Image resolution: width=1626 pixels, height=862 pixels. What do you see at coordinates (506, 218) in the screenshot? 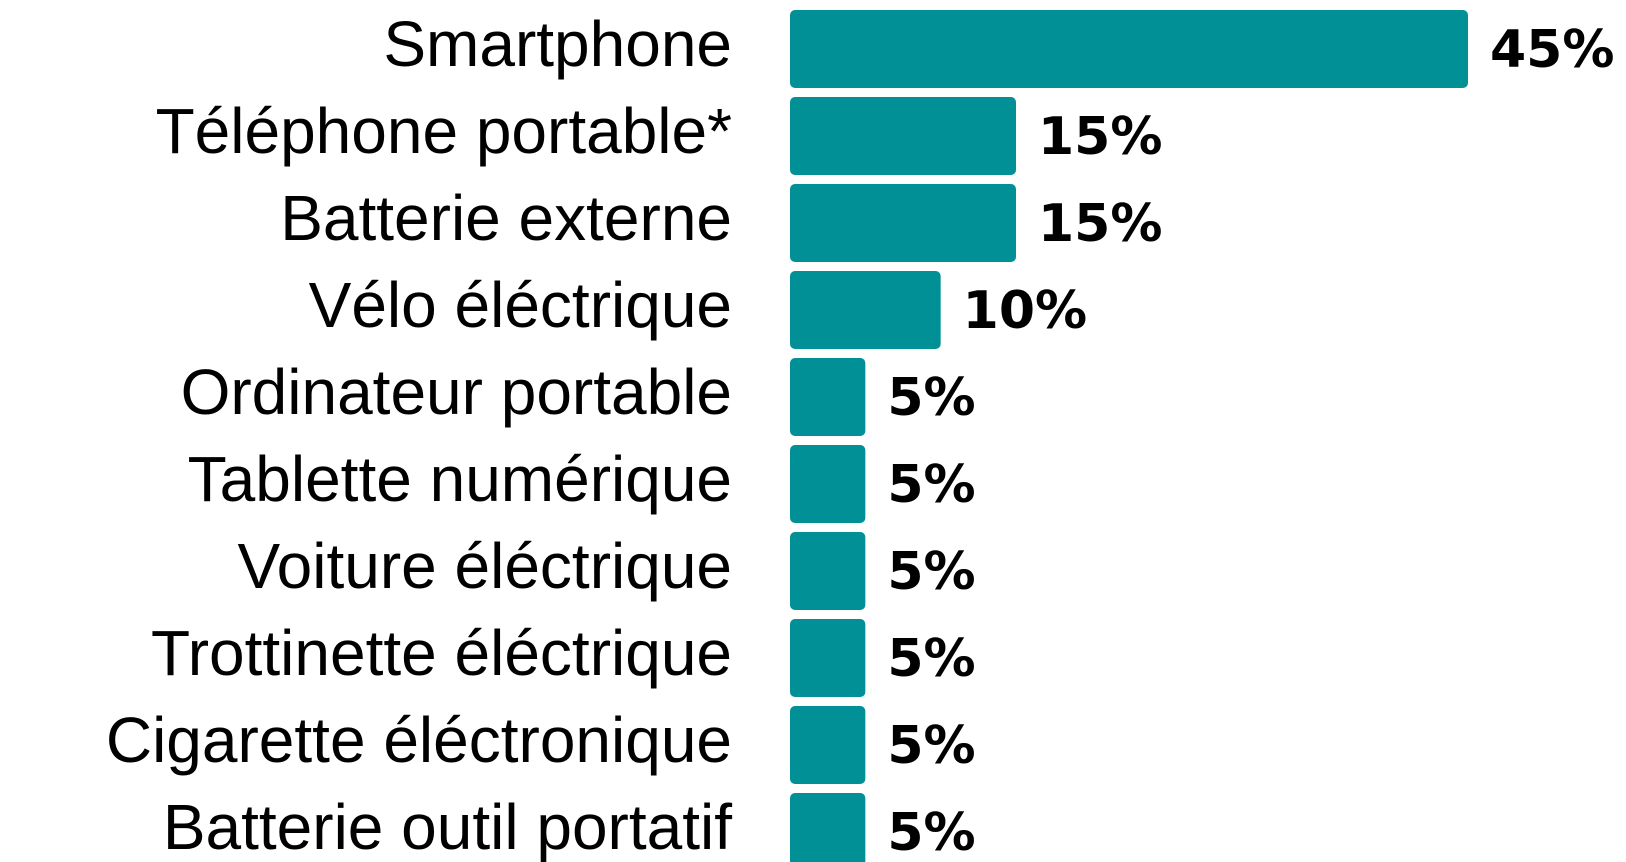
I see `category-label: Batterie externe` at bounding box center [506, 218].